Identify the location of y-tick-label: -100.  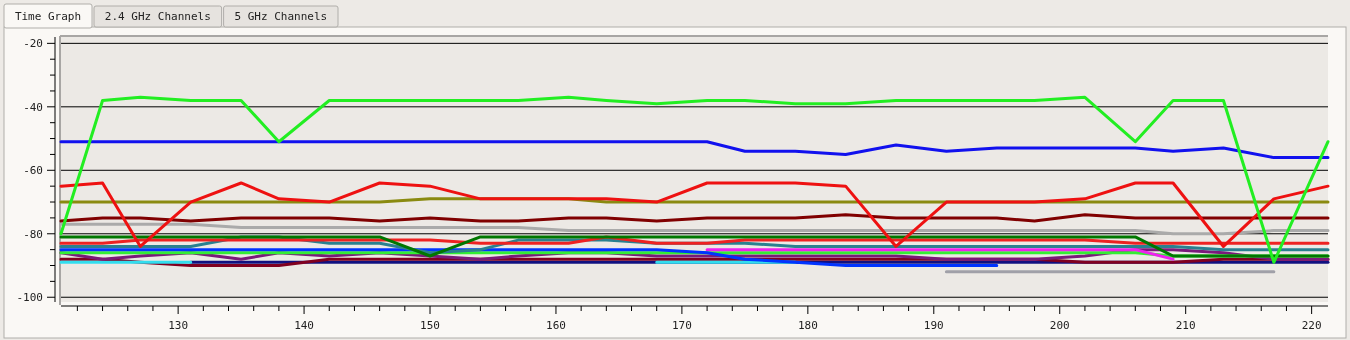
(29, 298).